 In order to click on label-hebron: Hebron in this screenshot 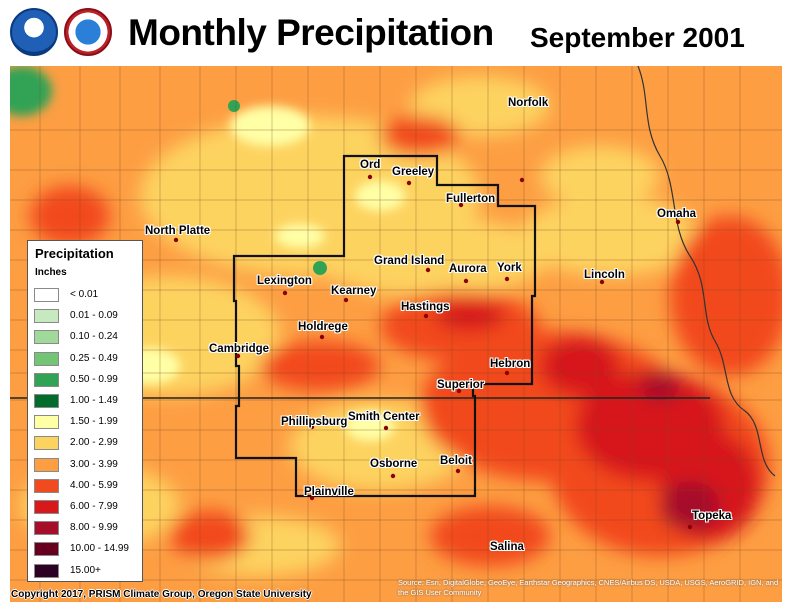, I will do `click(510, 364)`.